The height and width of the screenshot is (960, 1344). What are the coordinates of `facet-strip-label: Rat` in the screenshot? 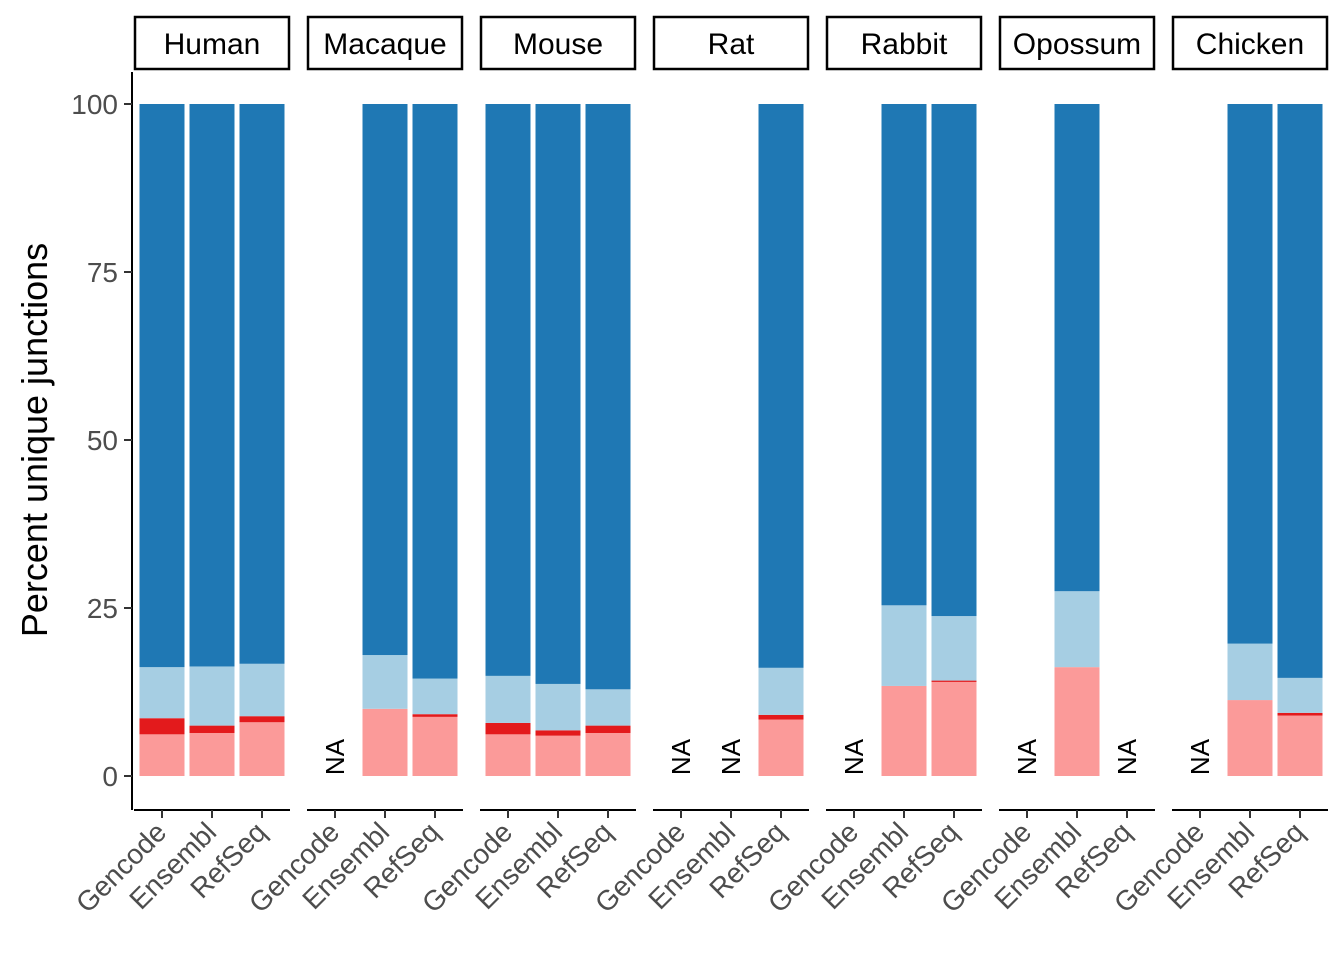 It's located at (731, 44).